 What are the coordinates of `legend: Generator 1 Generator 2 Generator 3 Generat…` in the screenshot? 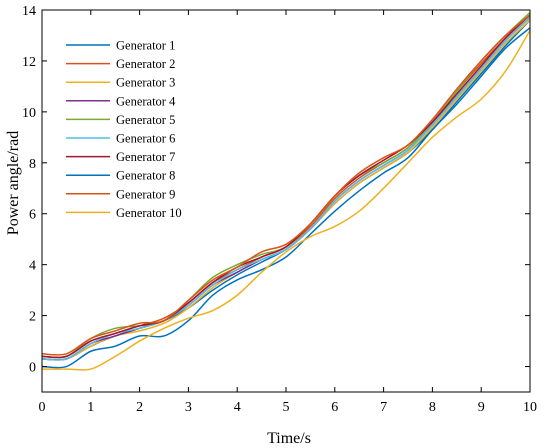 It's located at (124, 129).